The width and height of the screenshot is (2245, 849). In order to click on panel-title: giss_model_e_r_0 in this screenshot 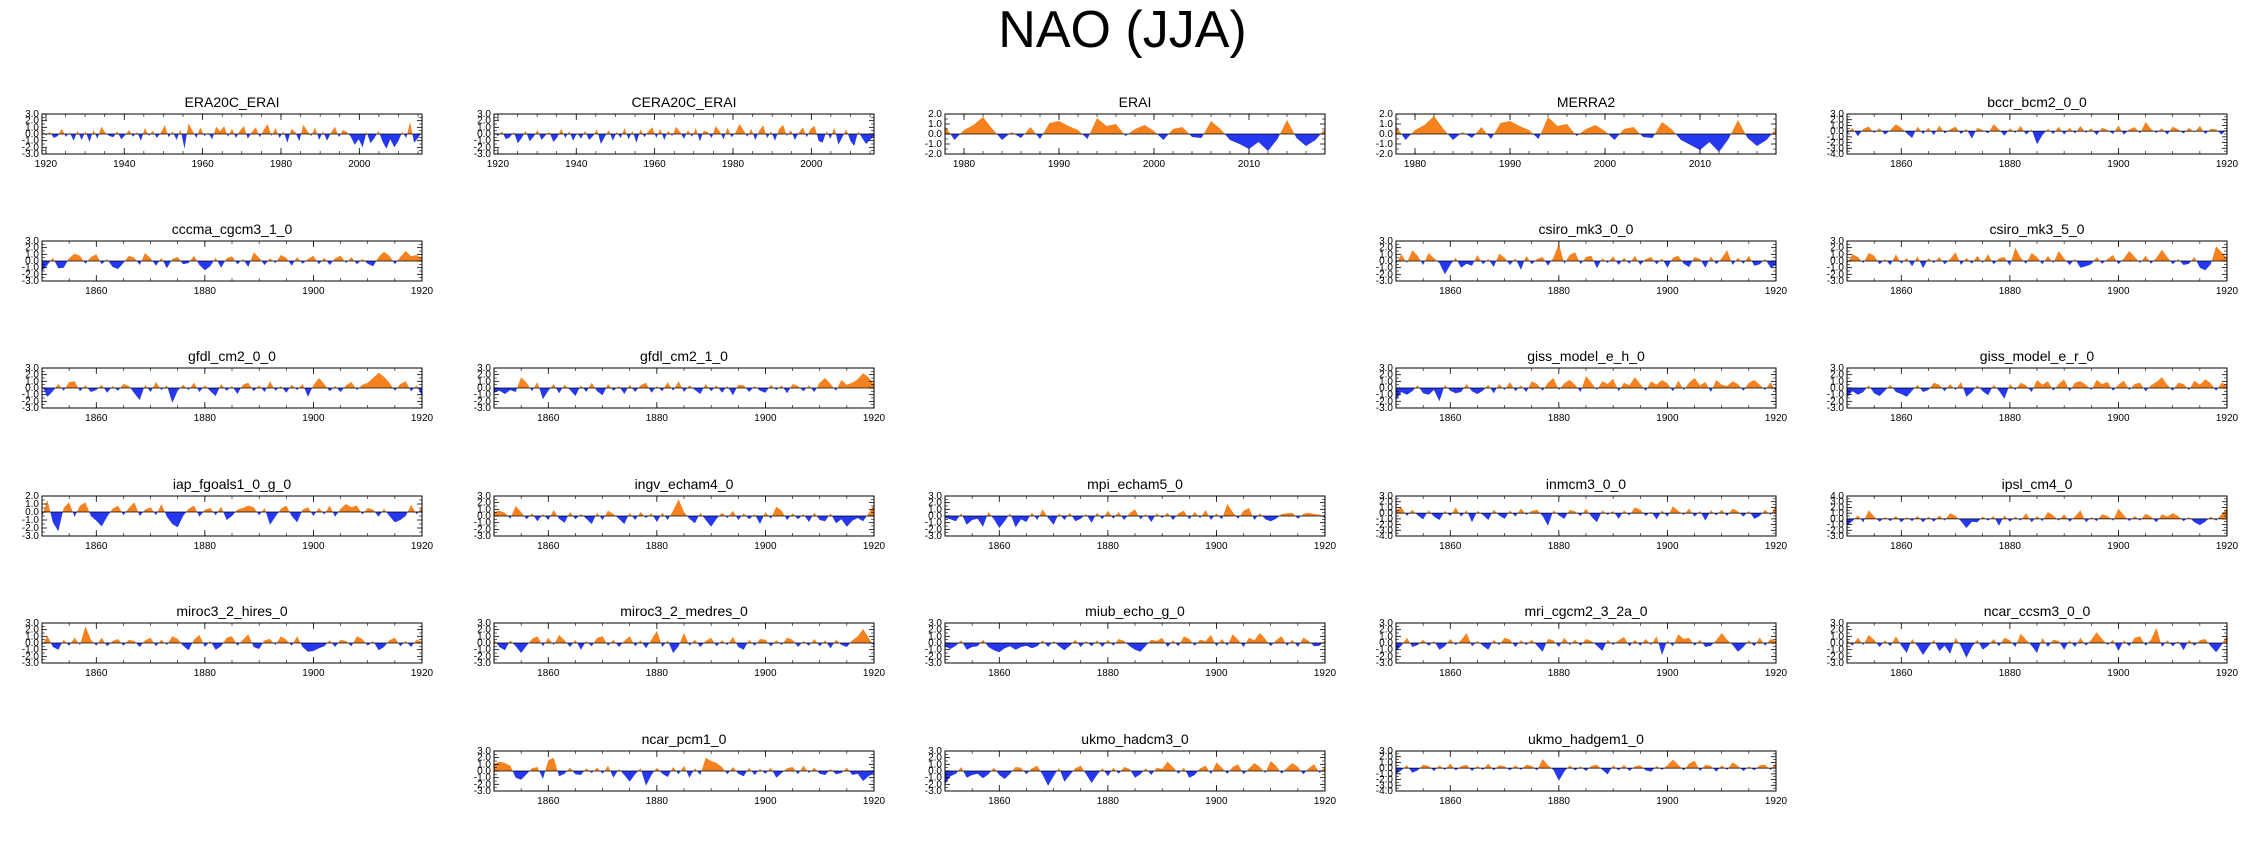, I will do `click(2037, 356)`.